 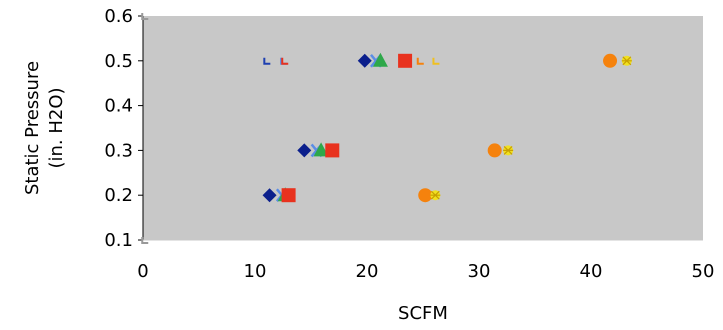 What do you see at coordinates (703, 271) in the screenshot?
I see `x-tick-label: 50` at bounding box center [703, 271].